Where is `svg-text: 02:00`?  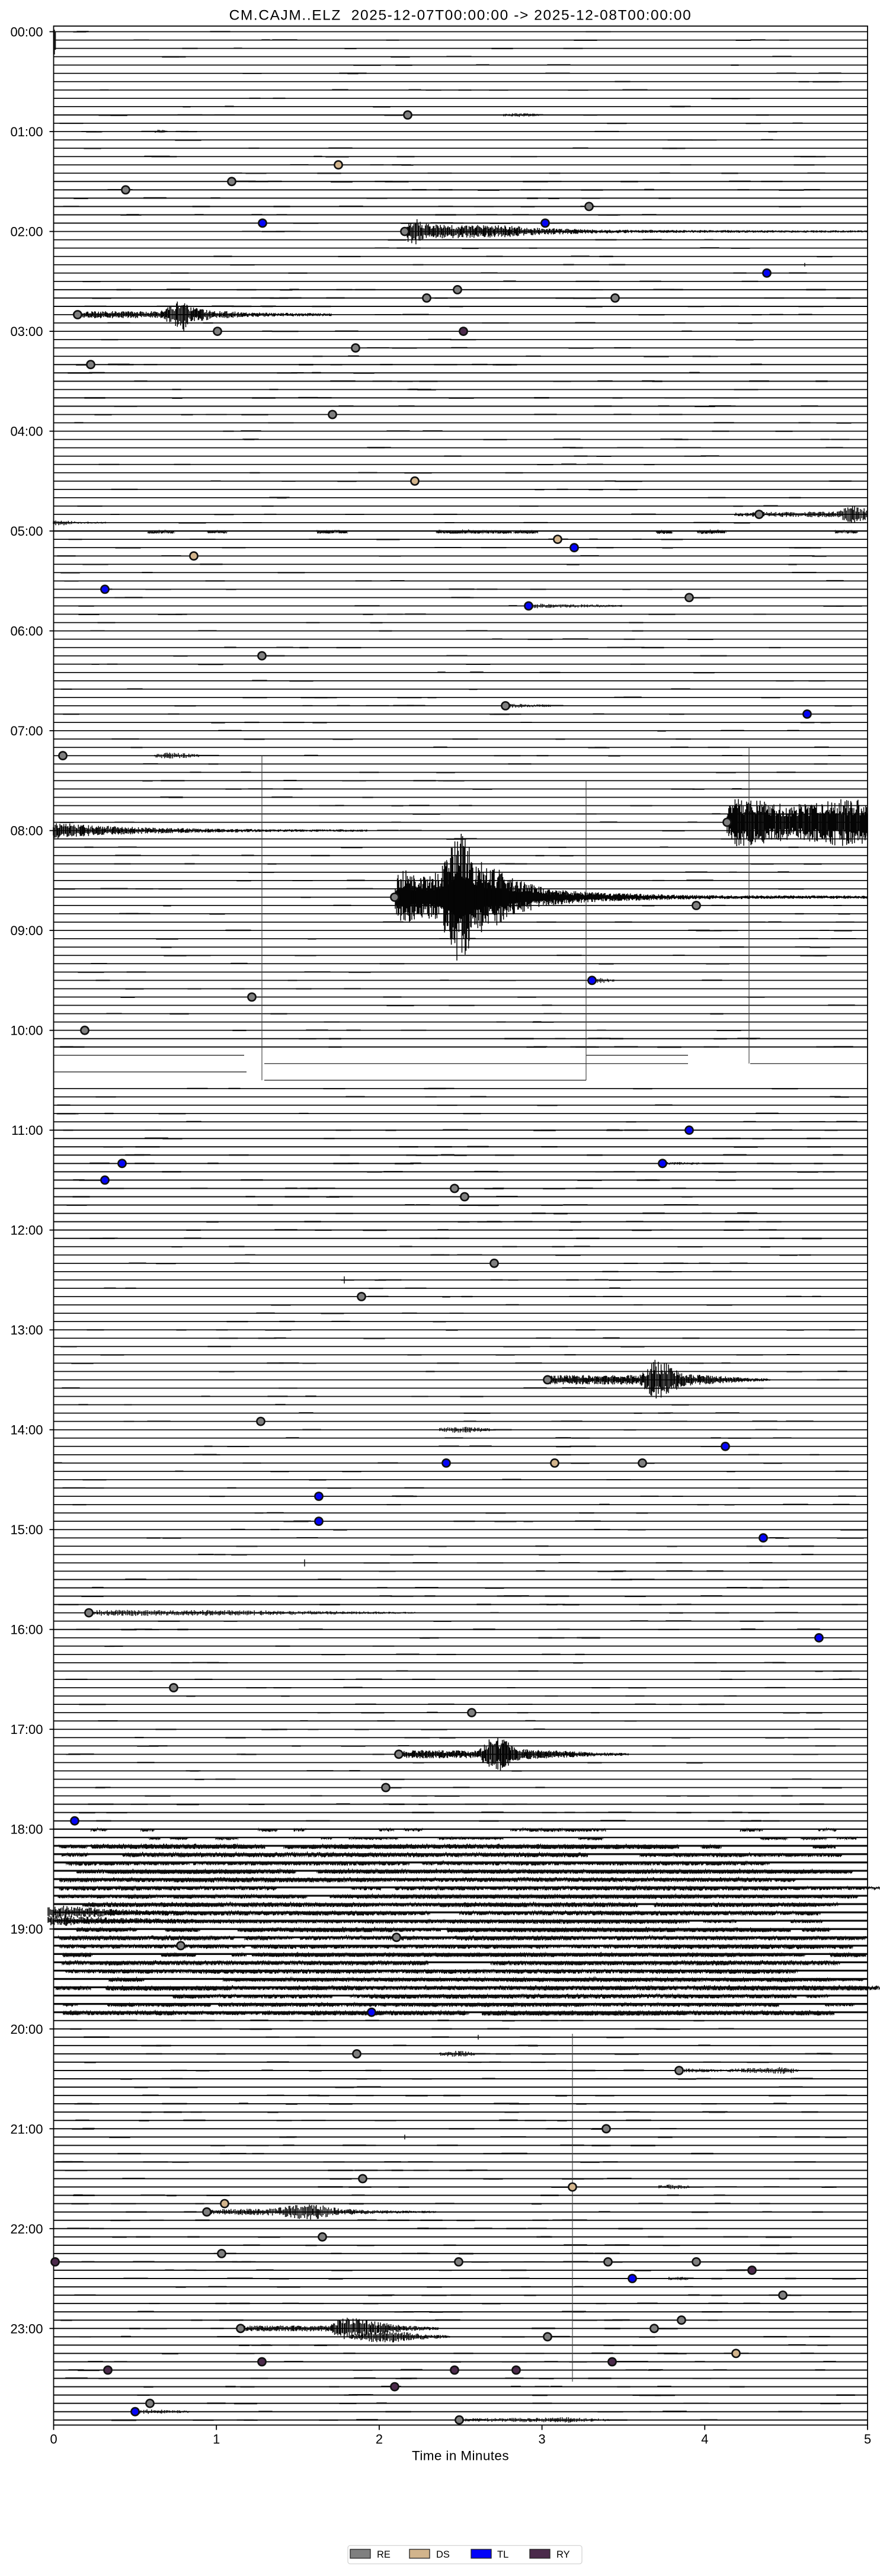
svg-text: 02:00 is located at coordinates (26, 232).